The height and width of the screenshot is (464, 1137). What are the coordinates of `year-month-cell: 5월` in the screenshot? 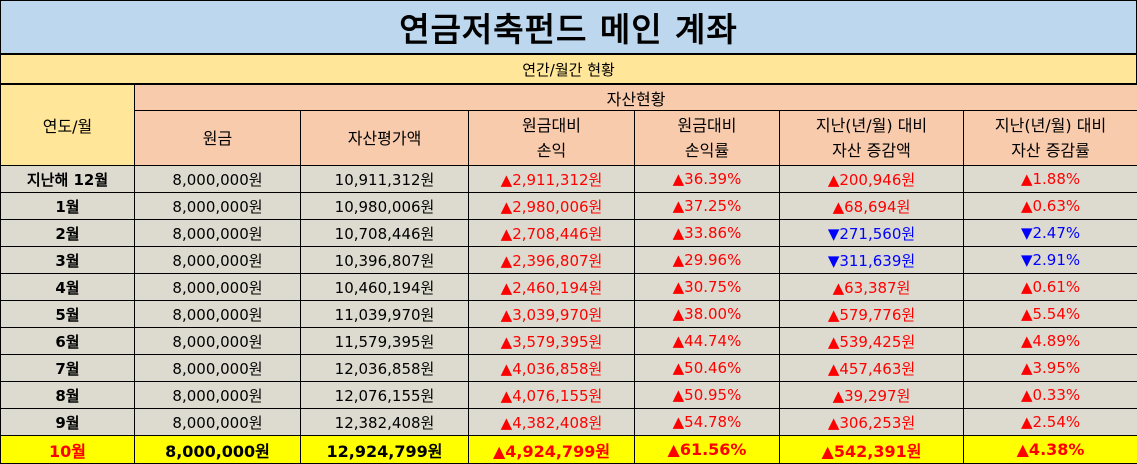 It's located at (68, 314).